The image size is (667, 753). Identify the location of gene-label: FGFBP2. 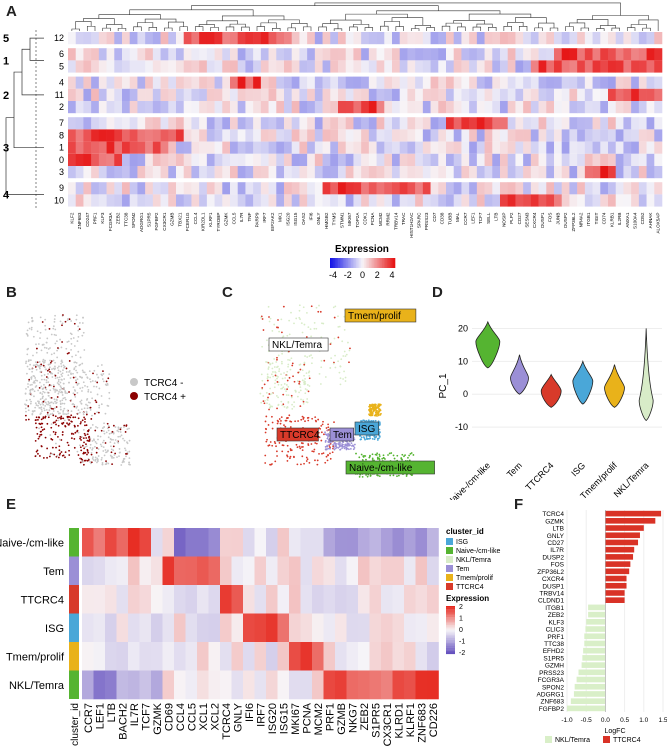
(156, 221).